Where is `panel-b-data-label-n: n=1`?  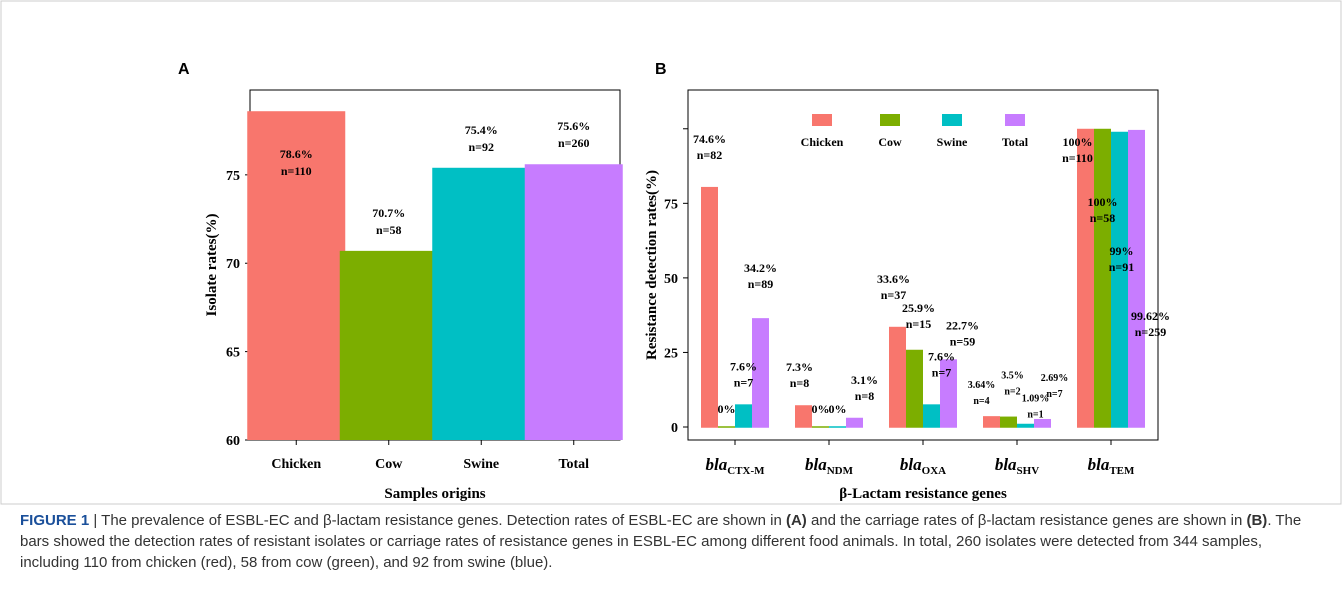 panel-b-data-label-n: n=1 is located at coordinates (1035, 415).